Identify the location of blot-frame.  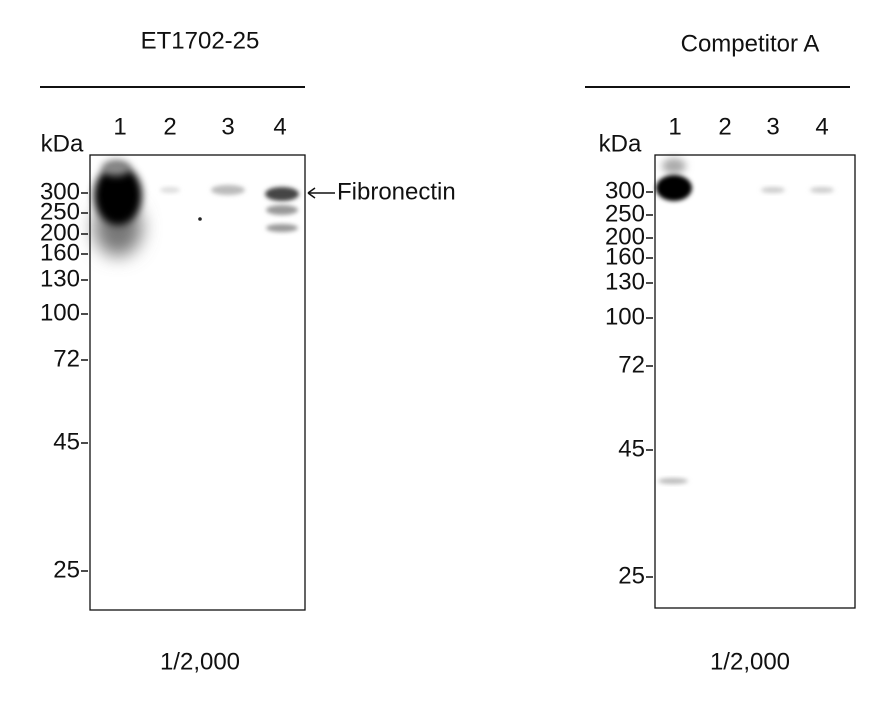
(755, 381).